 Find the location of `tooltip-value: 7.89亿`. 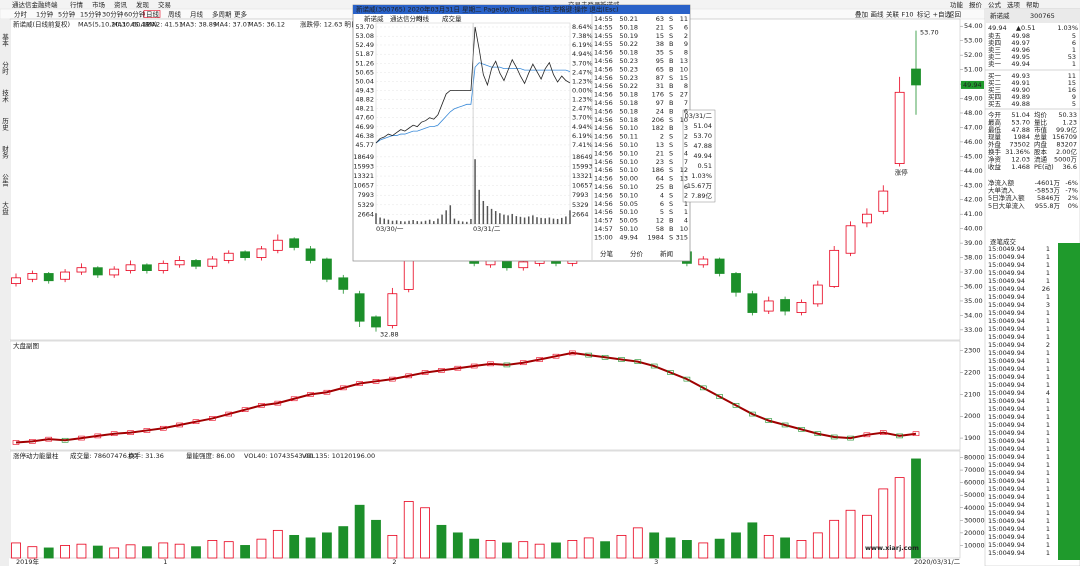

tooltip-value: 7.89亿 is located at coordinates (701, 195).